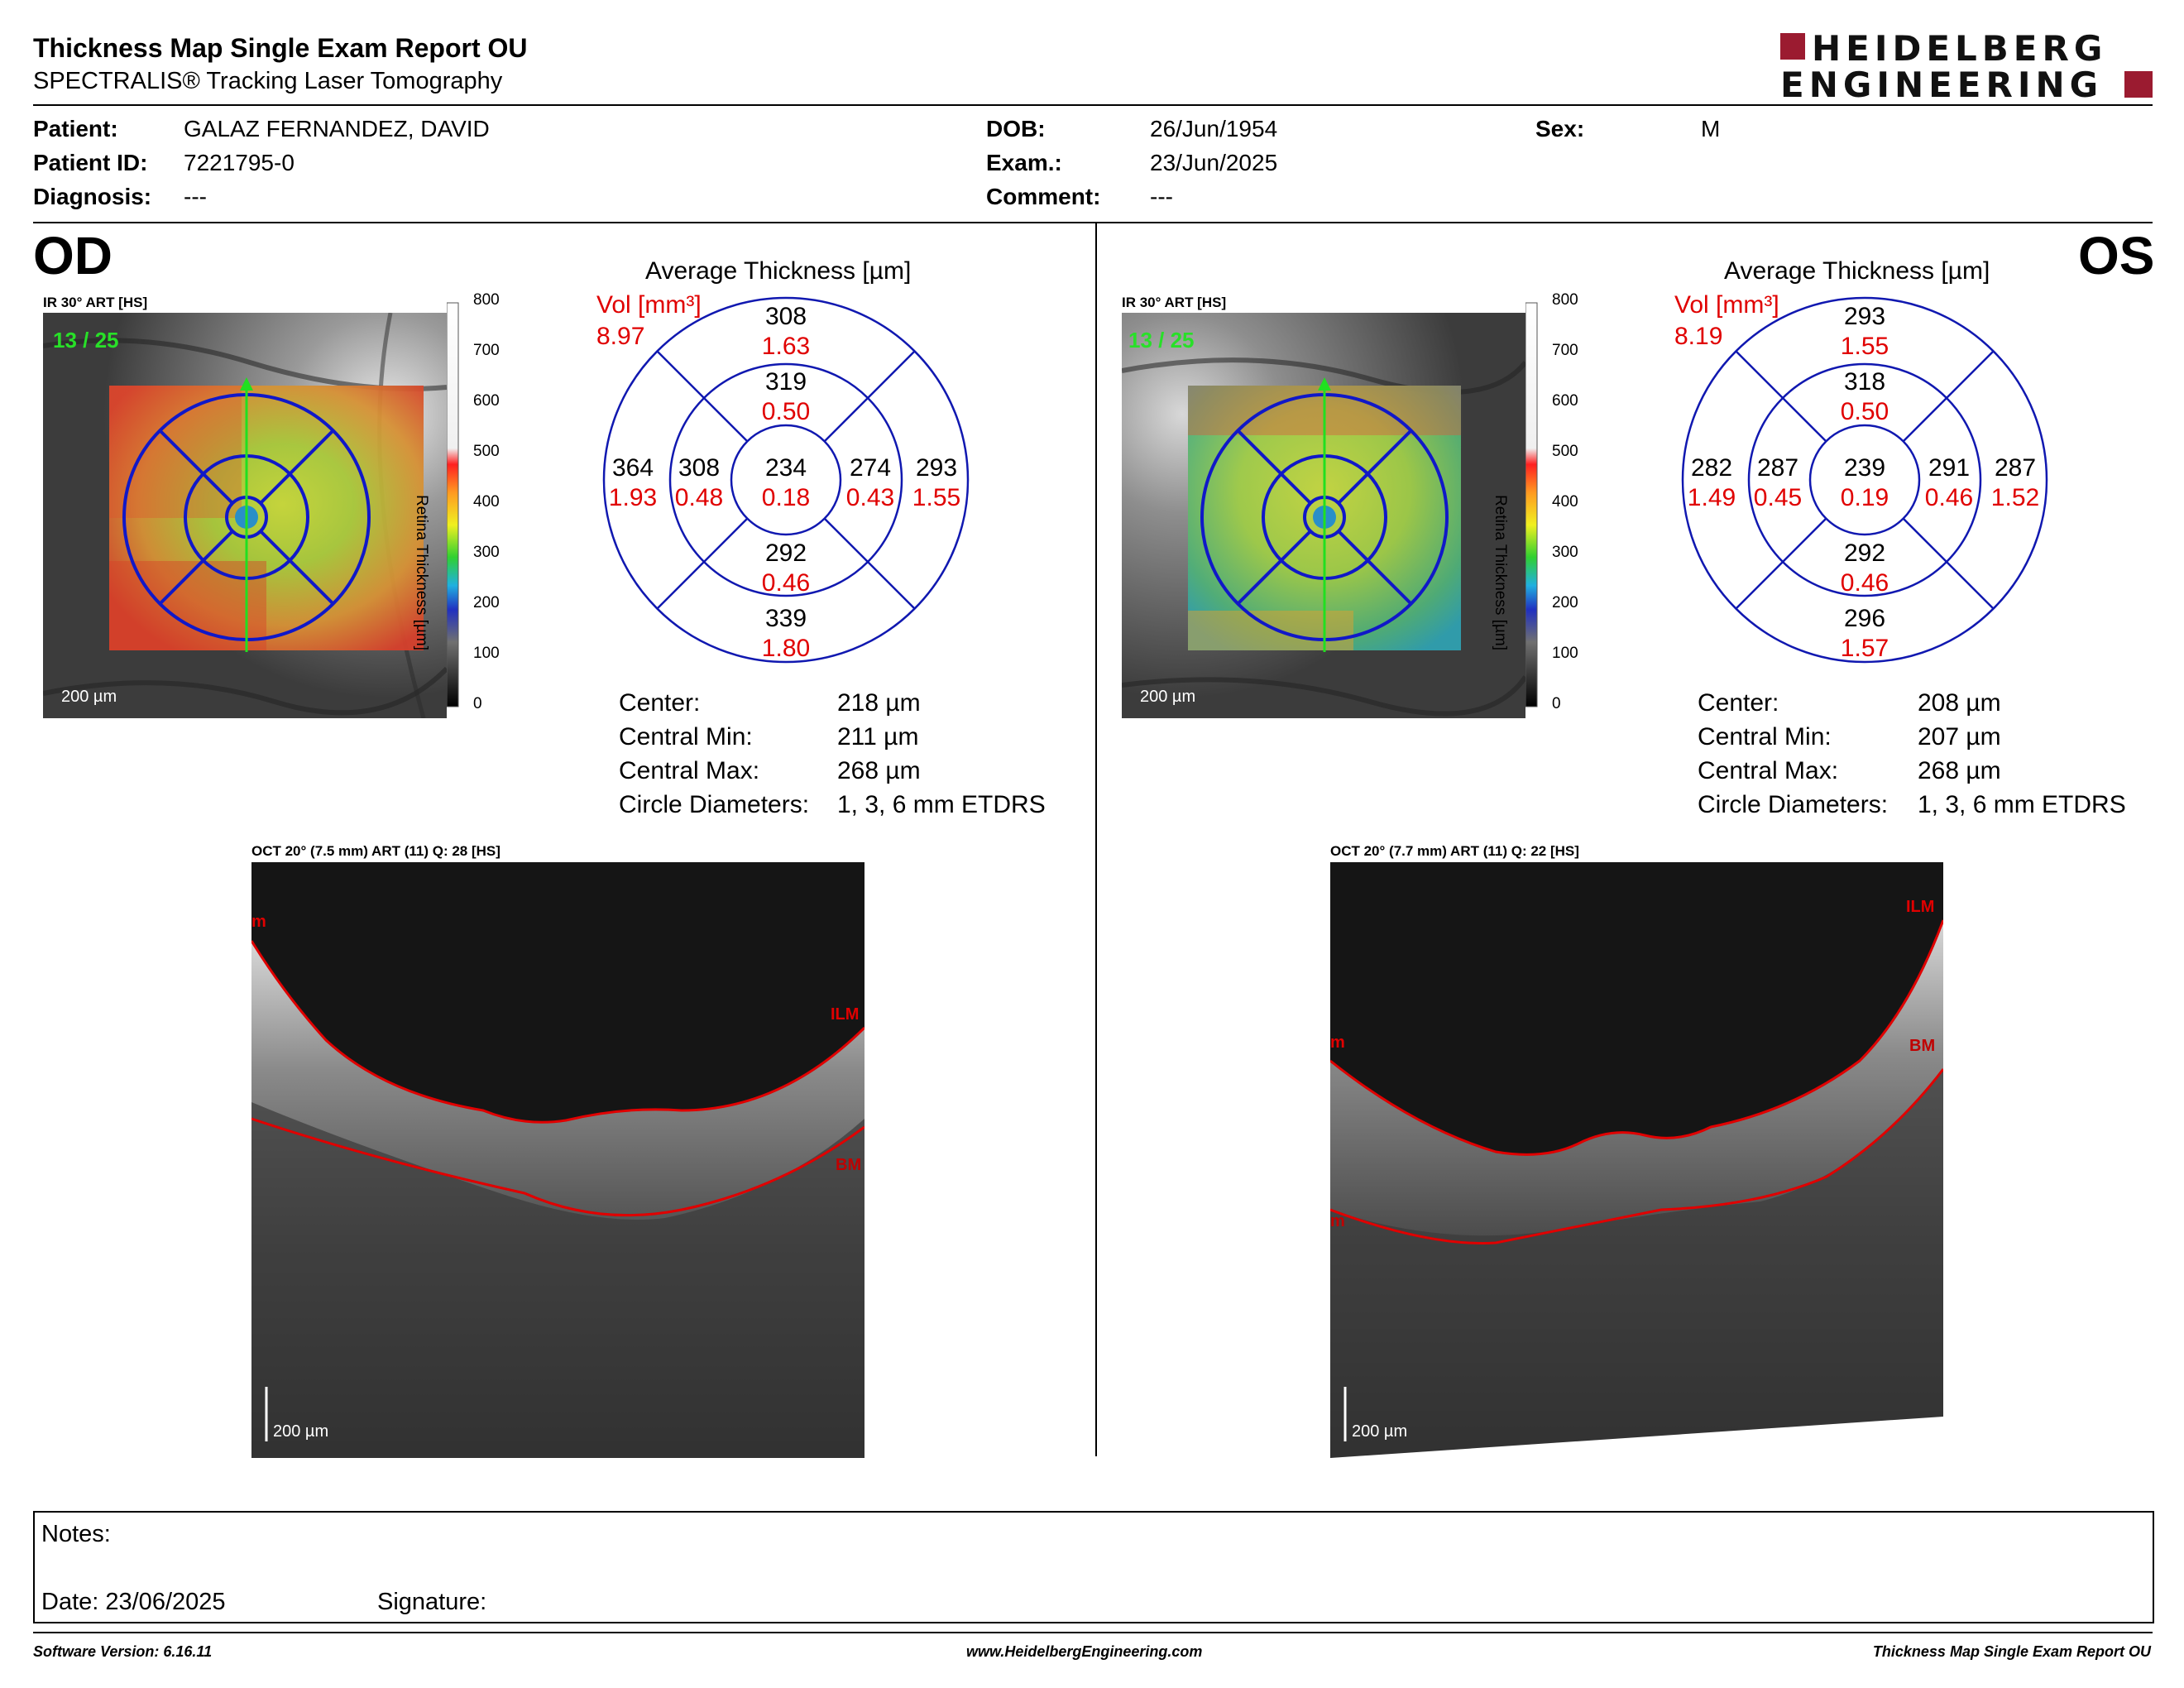 This screenshot has height=1688, width=2184. I want to click on oct-bscan-os: m ILM BM m 200 µm, so click(1636, 1160).